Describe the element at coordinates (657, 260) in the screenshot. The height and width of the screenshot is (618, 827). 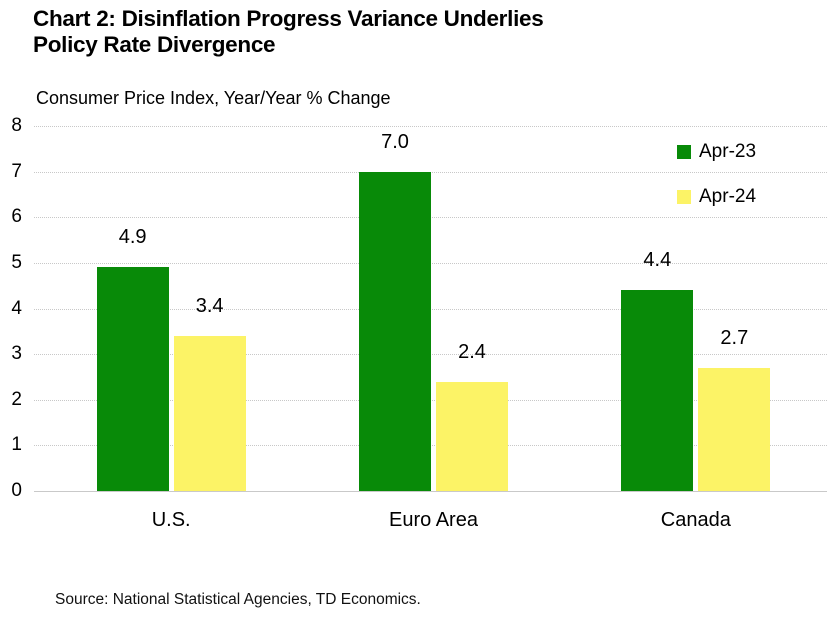
I see `bar-value-label: 4.4` at that location.